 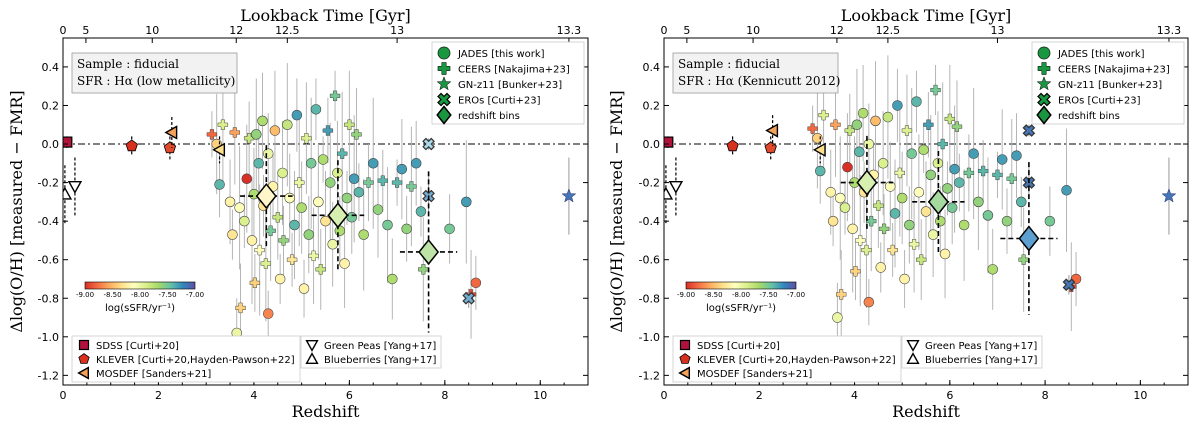 I want to click on y-tick-label: 0.2, so click(x=51, y=105).